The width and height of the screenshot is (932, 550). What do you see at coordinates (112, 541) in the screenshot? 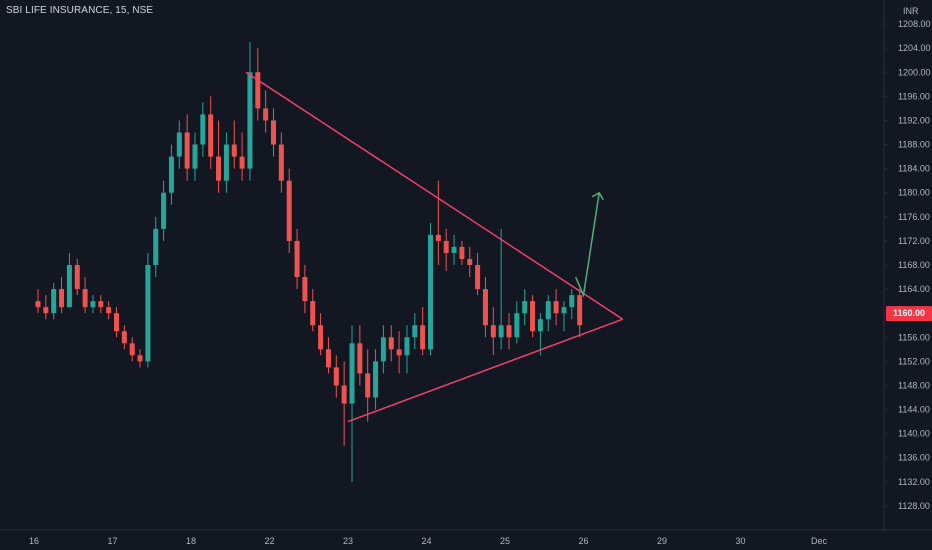
I see `time-tick-label: 17` at bounding box center [112, 541].